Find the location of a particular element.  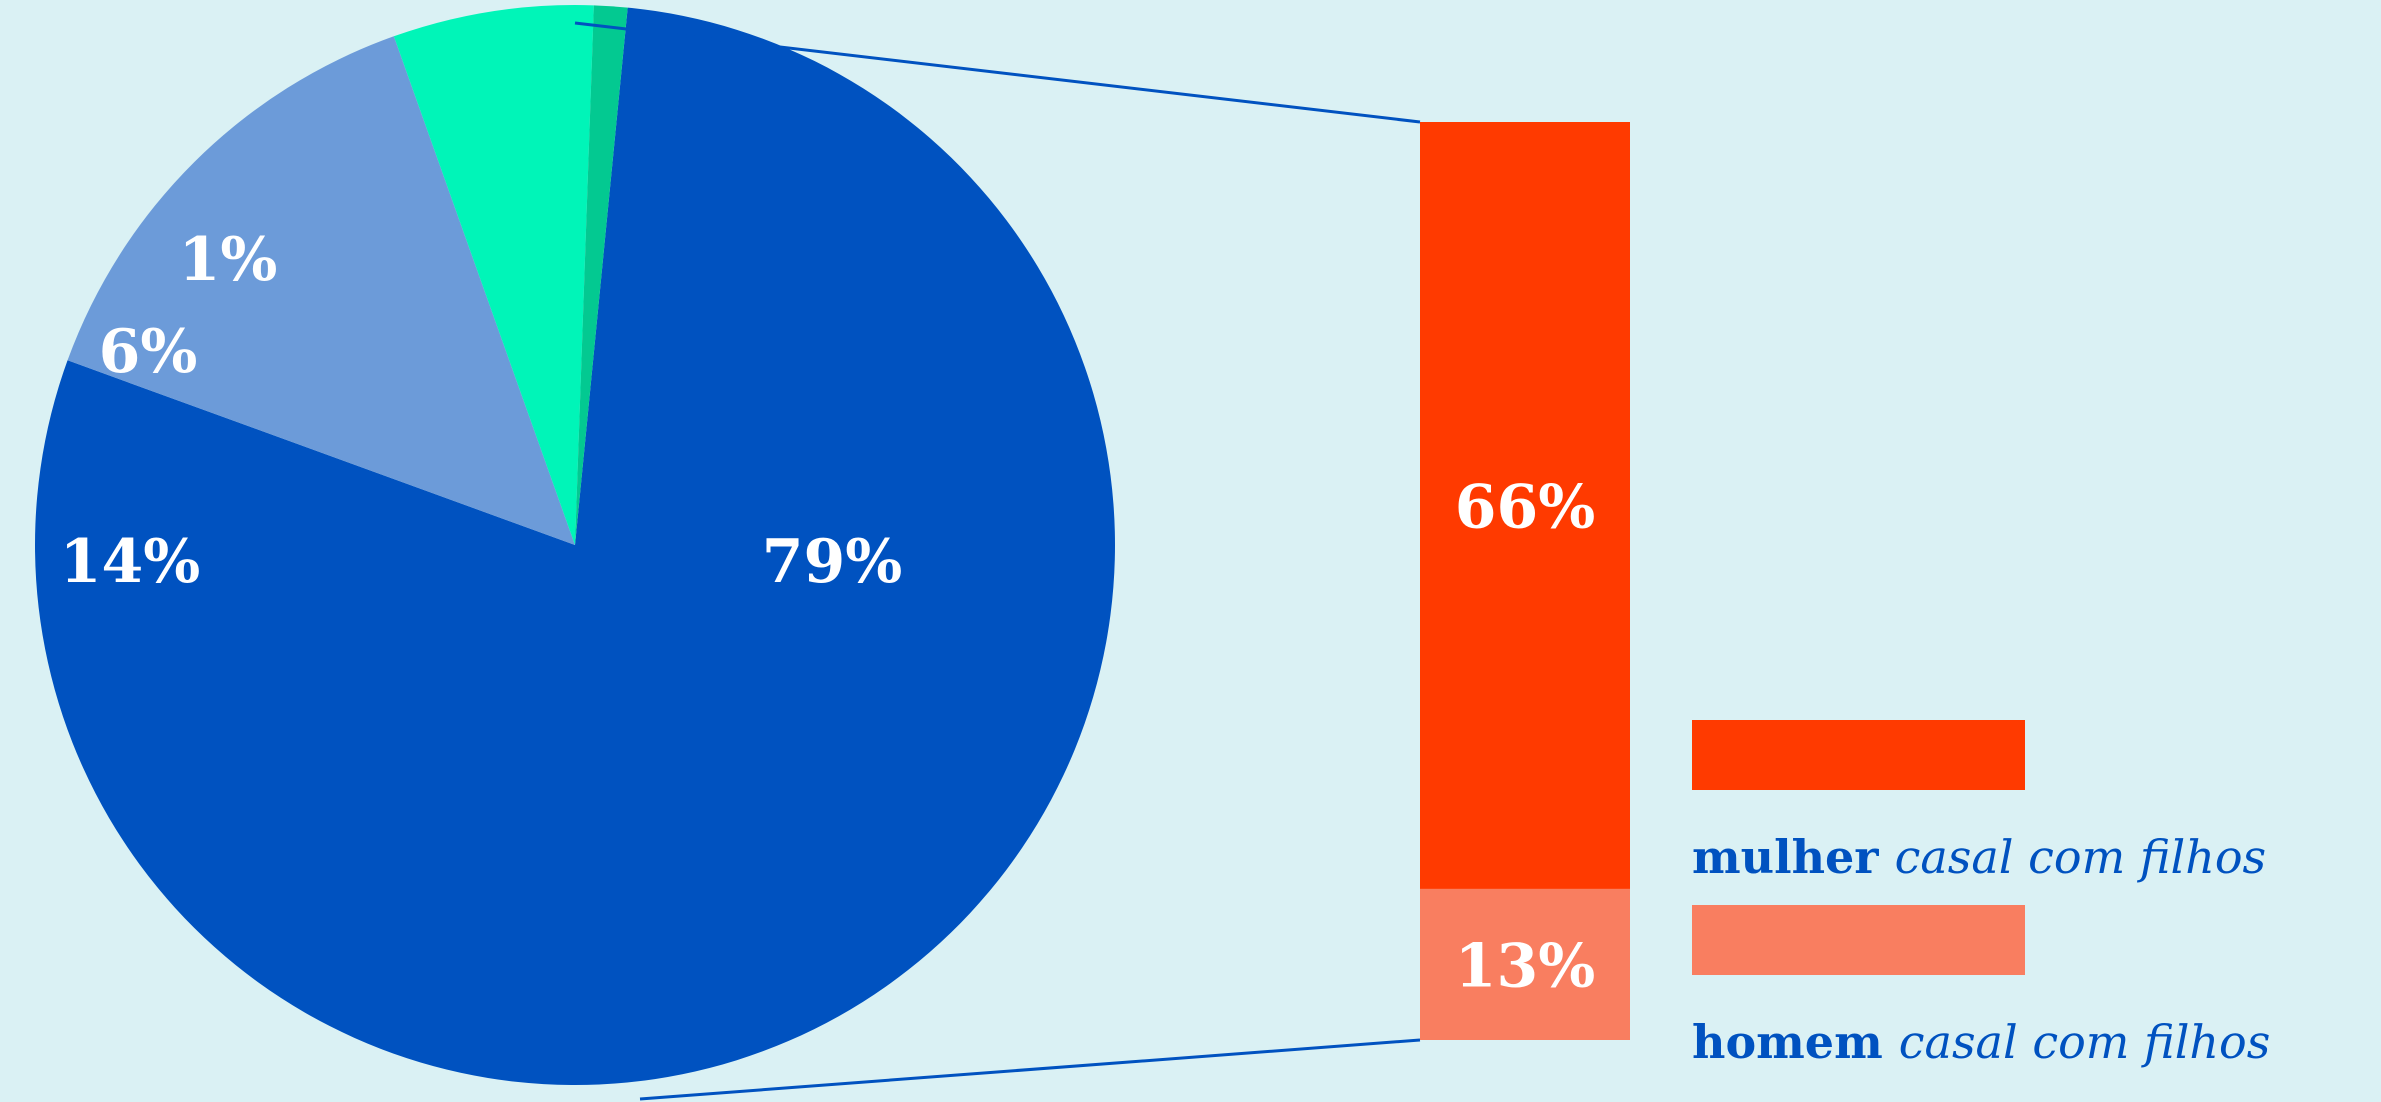

legend-label-strong: homem is located at coordinates (1795, 1042).